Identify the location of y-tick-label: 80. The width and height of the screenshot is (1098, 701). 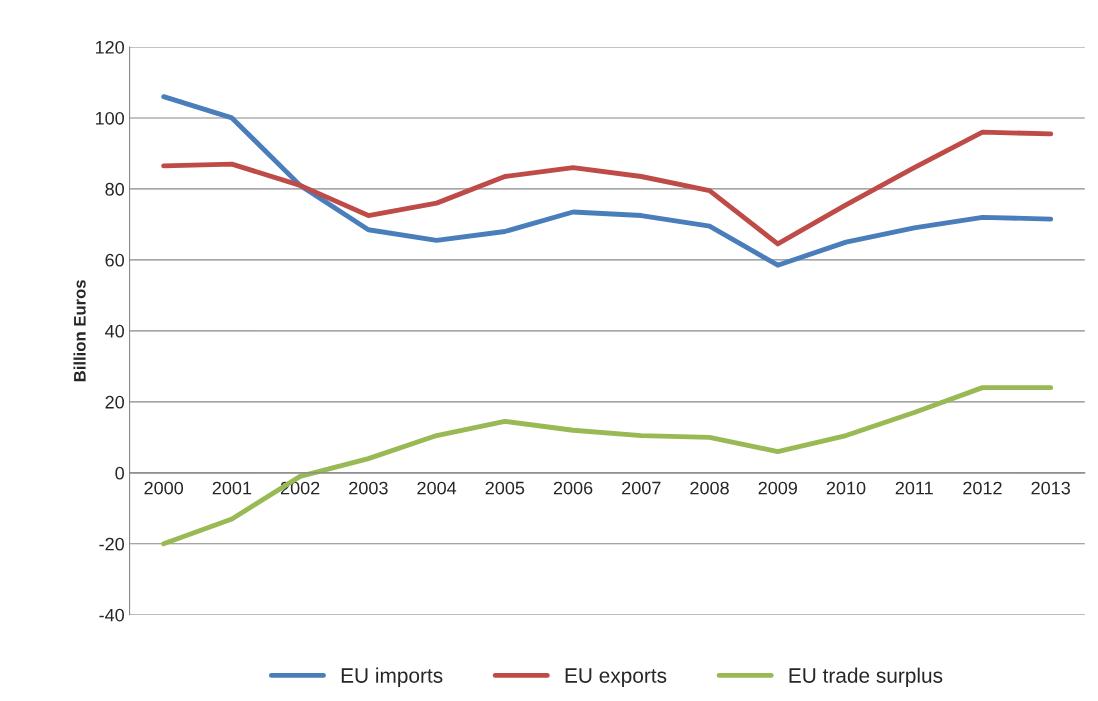
(114, 189).